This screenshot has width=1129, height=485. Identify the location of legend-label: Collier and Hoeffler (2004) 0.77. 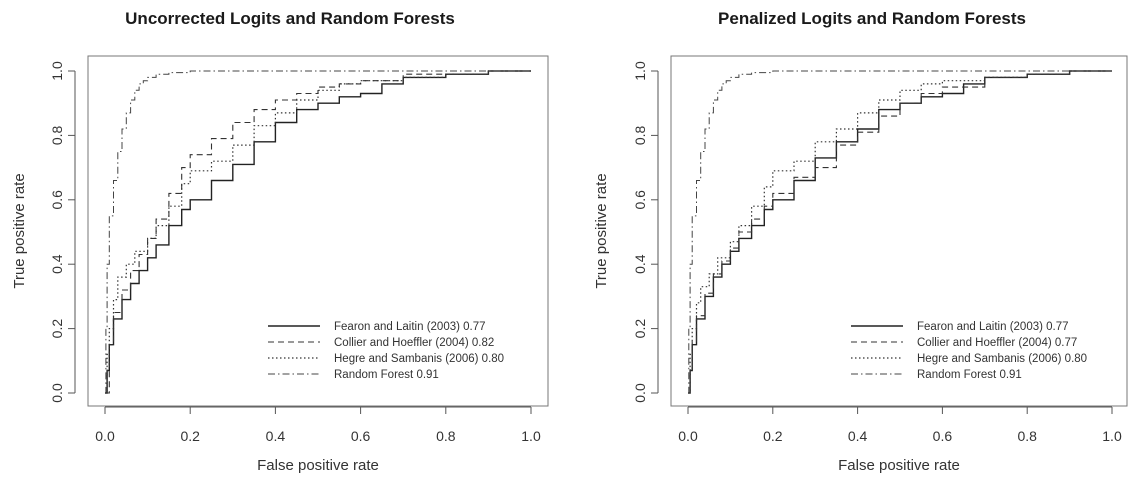
(997, 343).